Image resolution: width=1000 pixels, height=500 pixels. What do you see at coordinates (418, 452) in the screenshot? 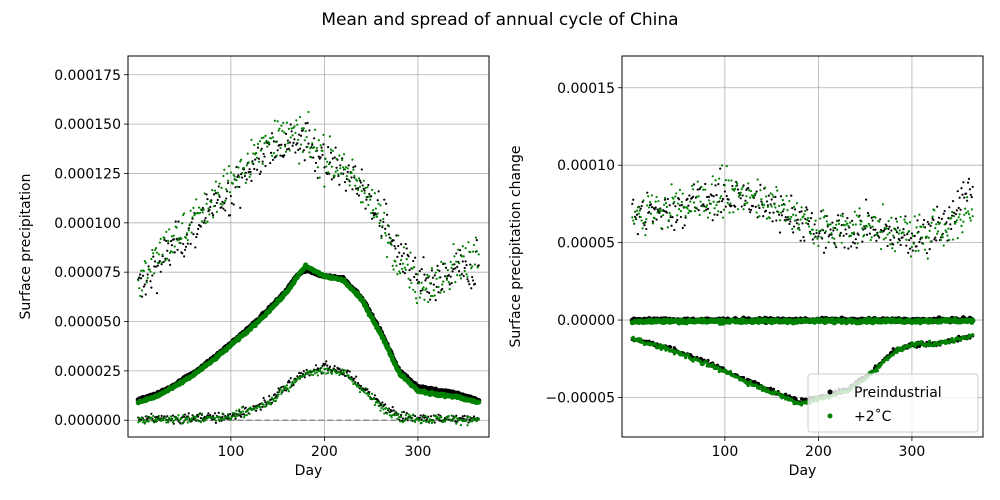
I see `left-x-tick-label: 300` at bounding box center [418, 452].